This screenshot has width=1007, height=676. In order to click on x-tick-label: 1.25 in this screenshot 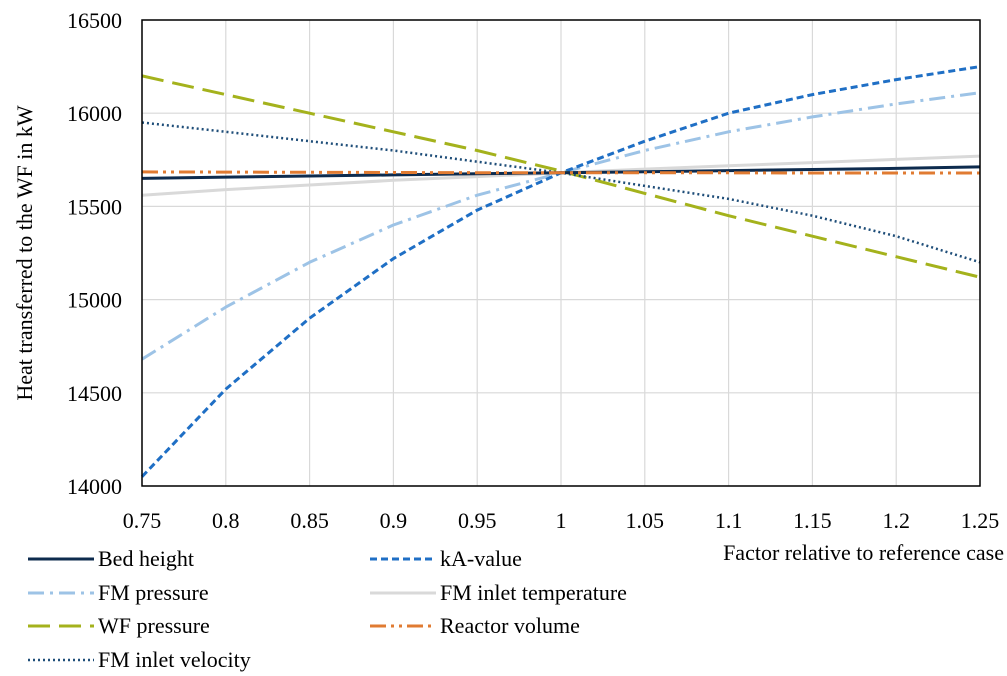, I will do `click(980, 520)`.